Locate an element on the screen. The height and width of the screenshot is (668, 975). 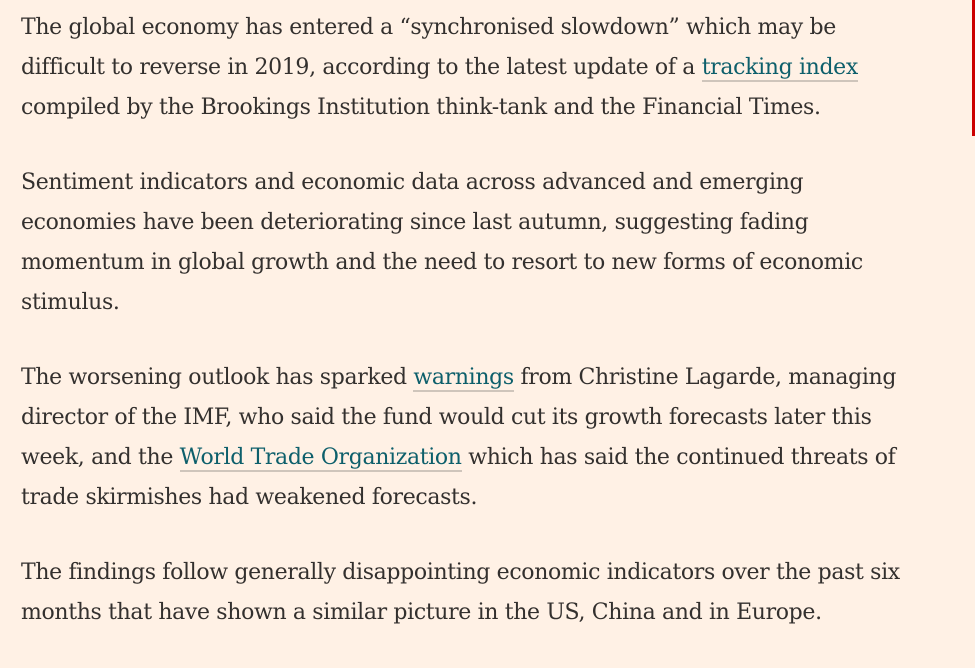
world-trade-organization-link: World Trade Organization is located at coordinates (320, 458).